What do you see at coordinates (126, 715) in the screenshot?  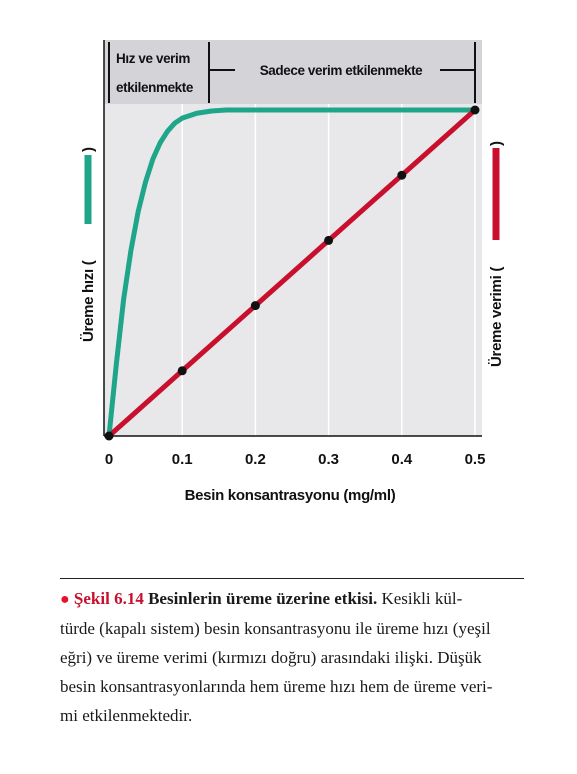 I see `caption-line-5: mi etkilenmektedir.` at bounding box center [126, 715].